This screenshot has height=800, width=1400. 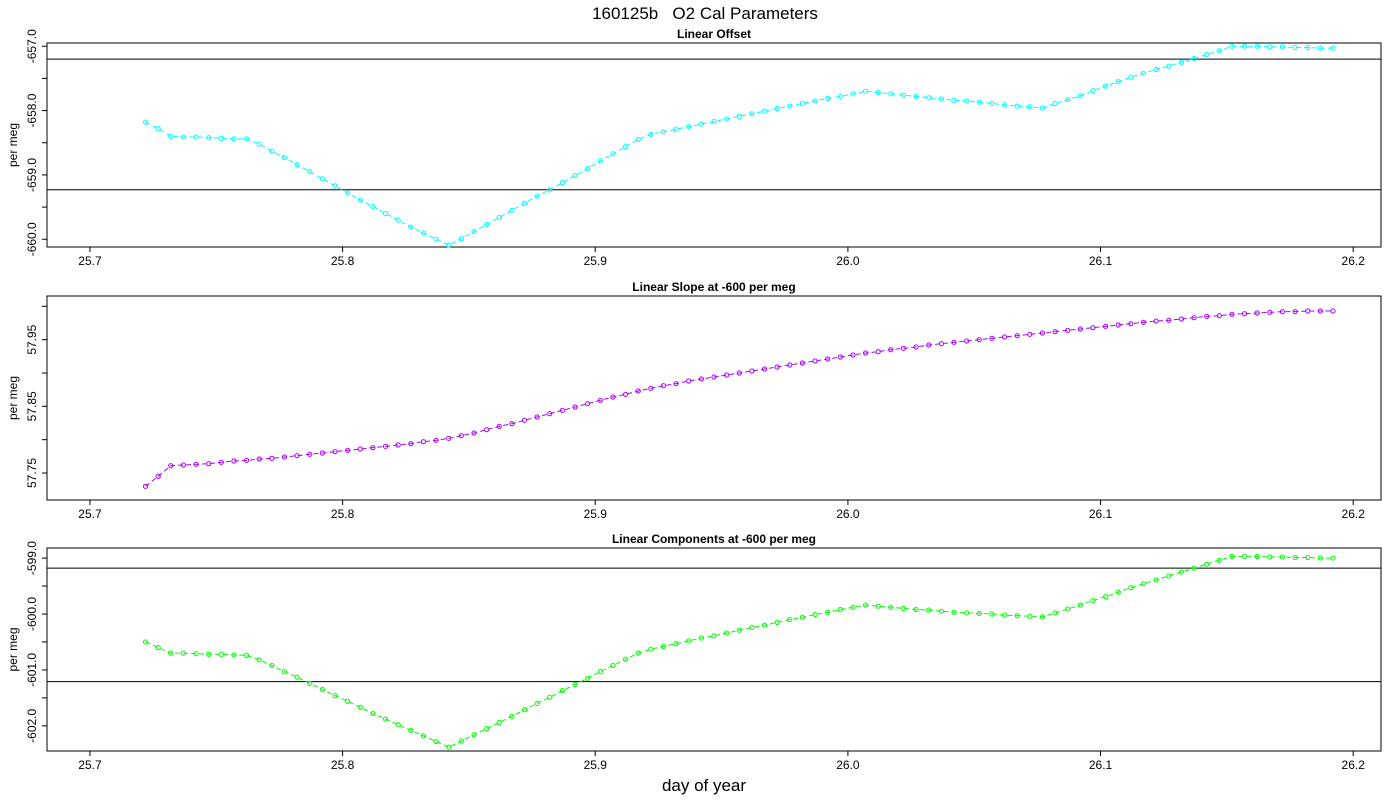 What do you see at coordinates (32, 175) in the screenshot?
I see `y-tick-label: -659.0` at bounding box center [32, 175].